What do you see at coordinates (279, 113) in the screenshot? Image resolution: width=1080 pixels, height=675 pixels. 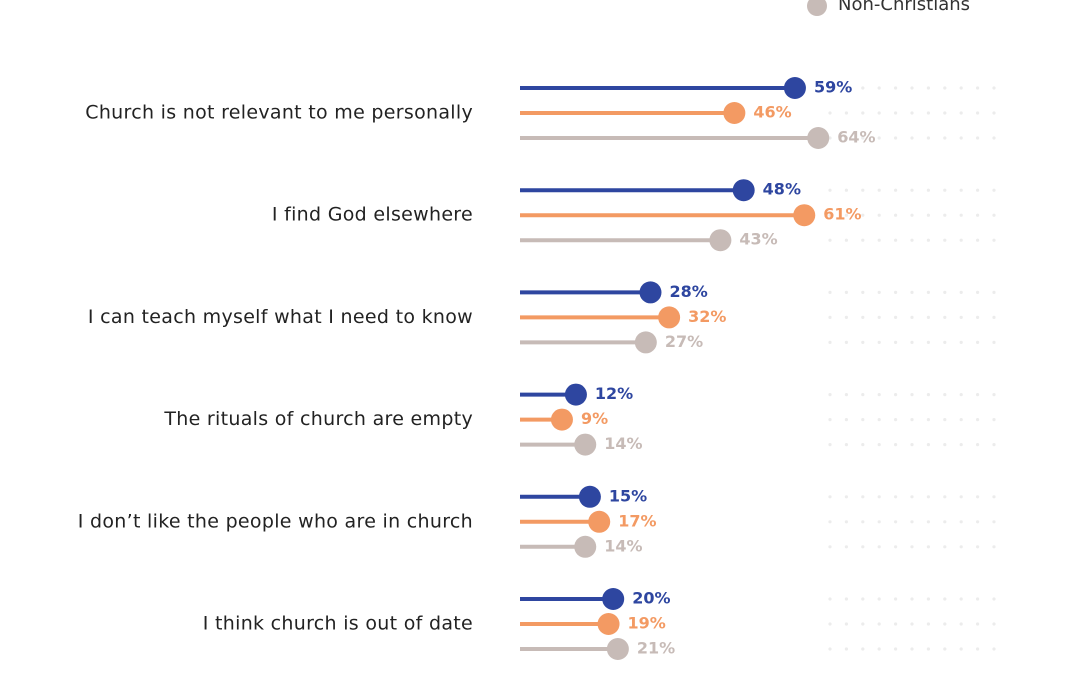 I see `category-label: Church is not relevant to me personally` at bounding box center [279, 113].